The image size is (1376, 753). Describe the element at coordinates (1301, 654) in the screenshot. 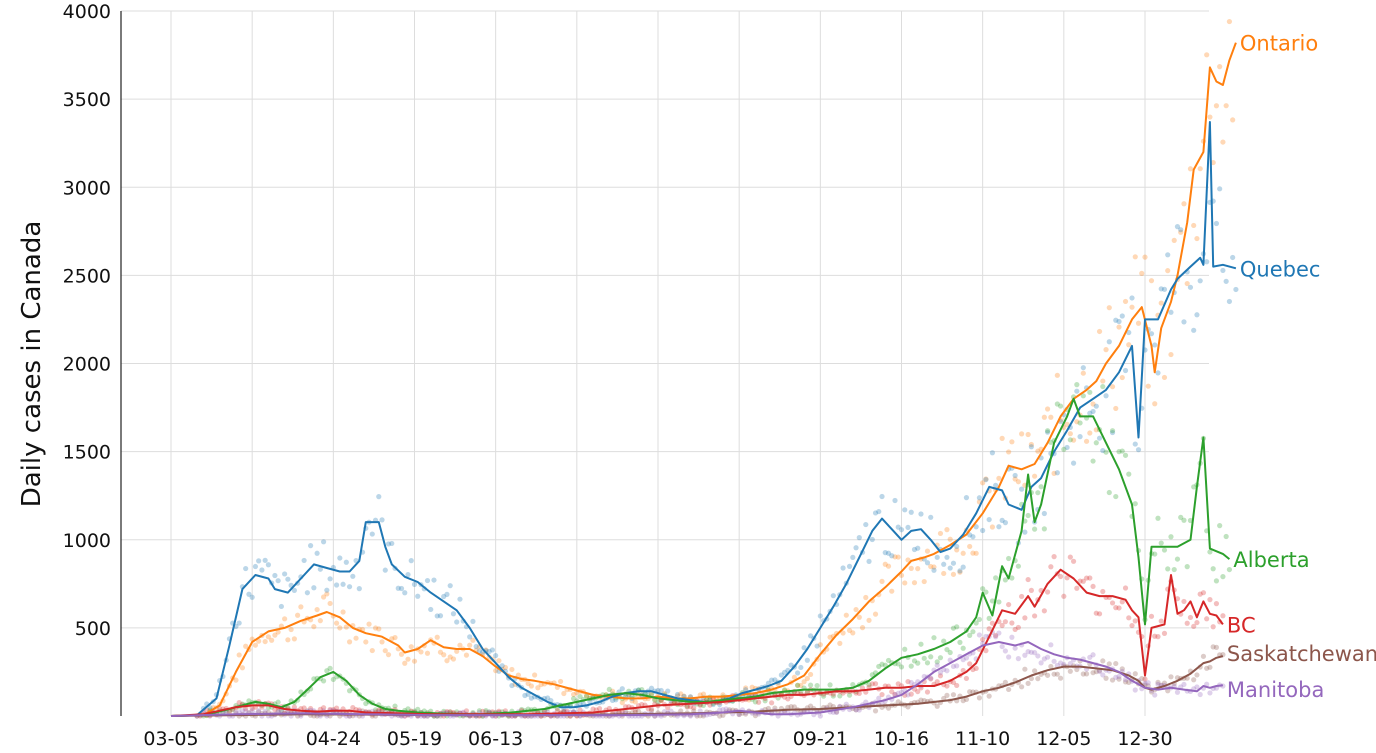

I see `series-label-saskatchewan: Saskatchewan` at that location.